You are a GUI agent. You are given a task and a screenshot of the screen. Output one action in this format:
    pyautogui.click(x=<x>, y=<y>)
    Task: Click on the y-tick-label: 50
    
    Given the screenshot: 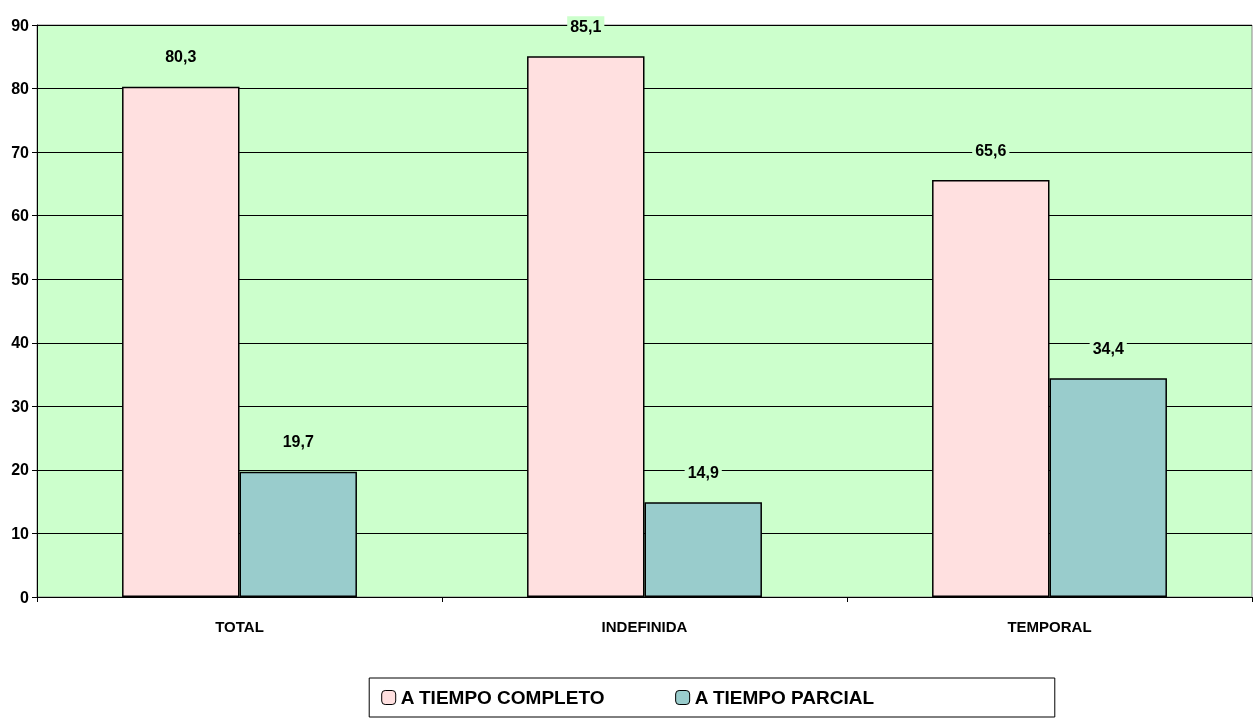 What is the action you would take?
    pyautogui.click(x=20, y=279)
    